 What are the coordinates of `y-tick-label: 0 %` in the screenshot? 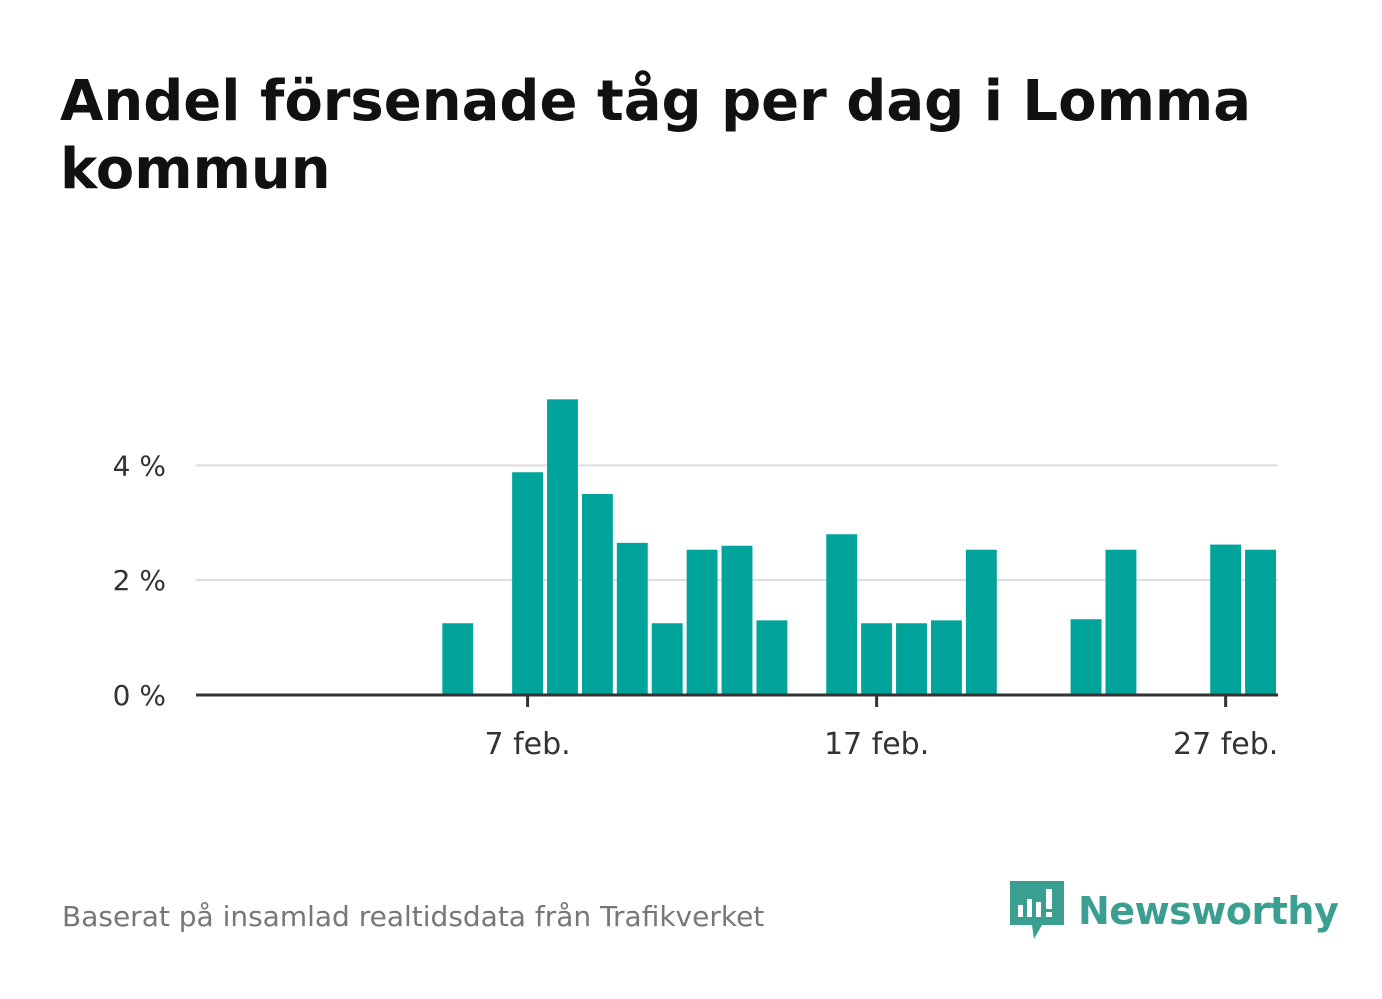 It's located at (139, 695).